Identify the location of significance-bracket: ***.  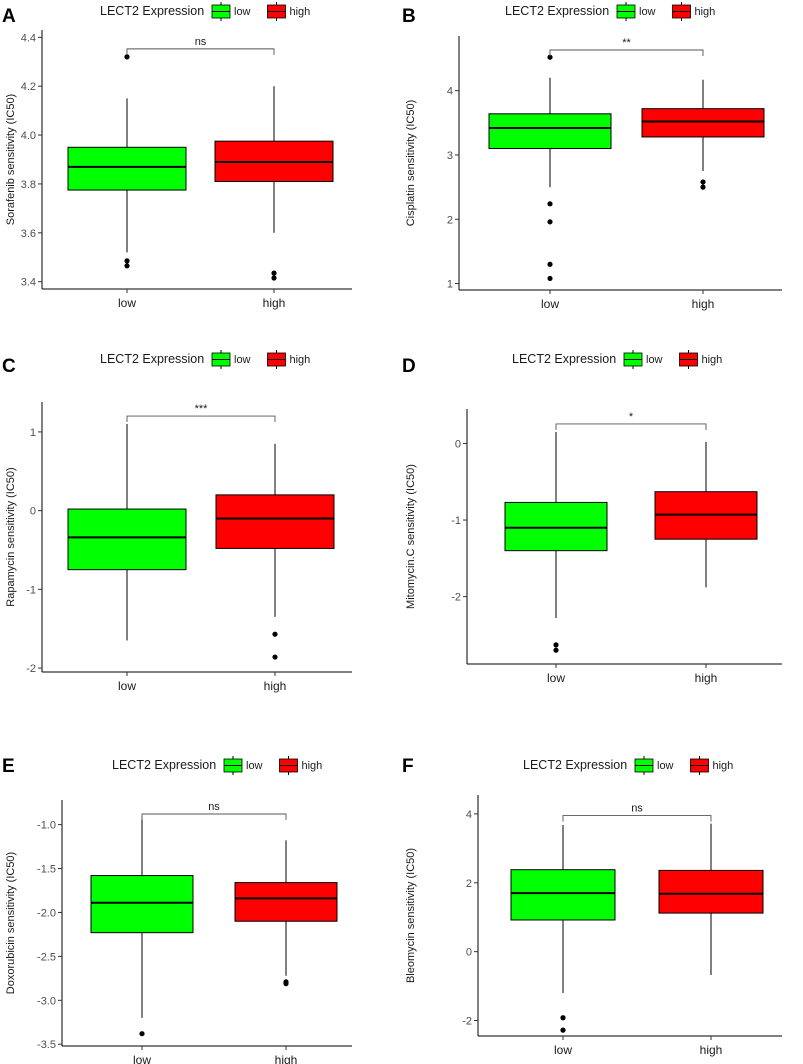
(201, 413).